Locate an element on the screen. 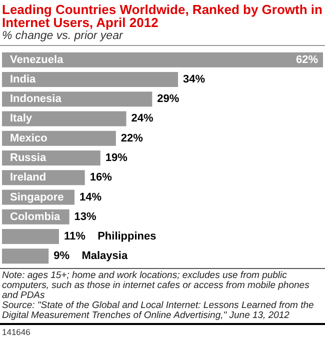 The image size is (325, 355). chart-subtitle: % change vs. prior year is located at coordinates (162, 37).